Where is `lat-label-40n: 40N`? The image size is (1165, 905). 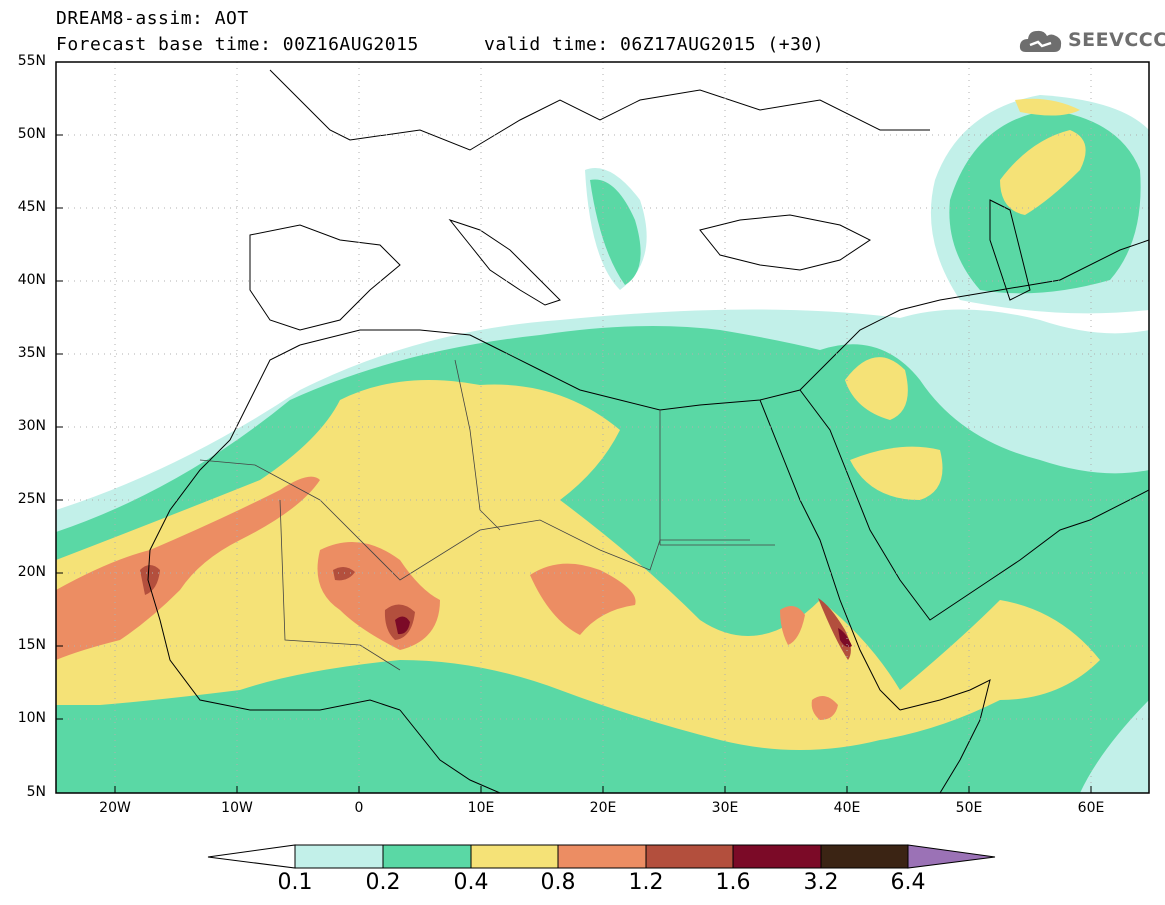 lat-label-40n: 40N is located at coordinates (31, 280).